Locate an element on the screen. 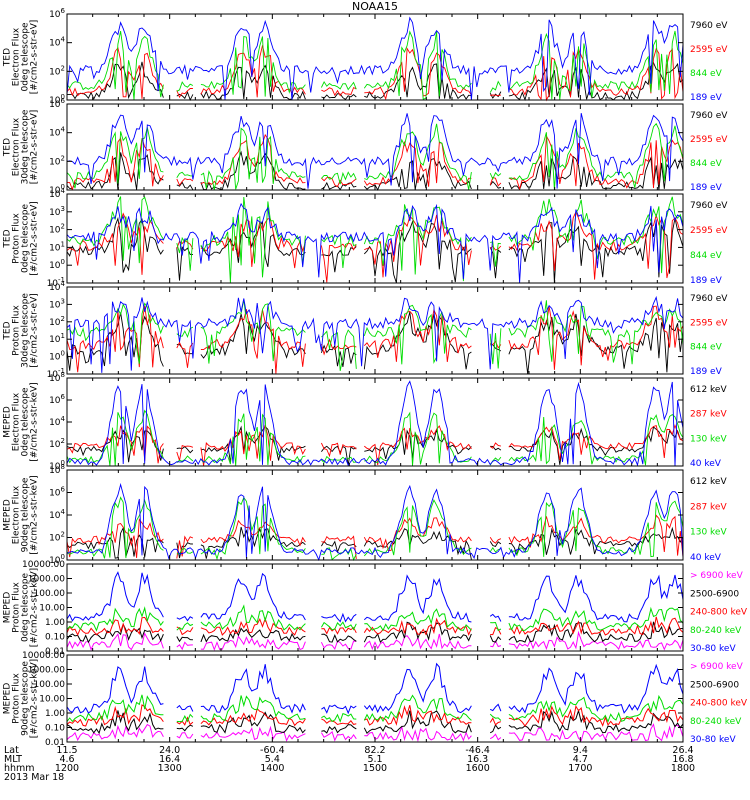 This screenshot has height=800, width=750. x-tick-label: -60.4 is located at coordinates (272, 750).